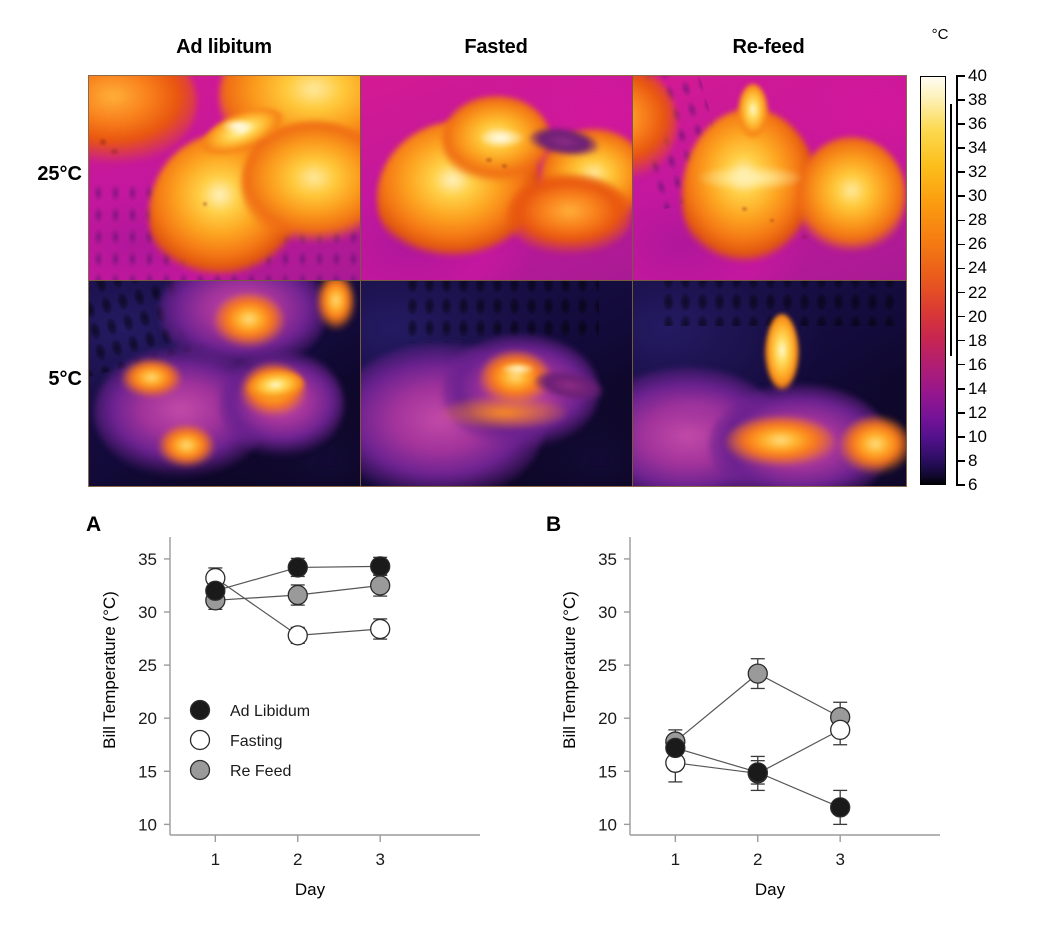 This screenshot has width=1040, height=934. I want to click on colorbar-range-bracket, so click(951, 230).